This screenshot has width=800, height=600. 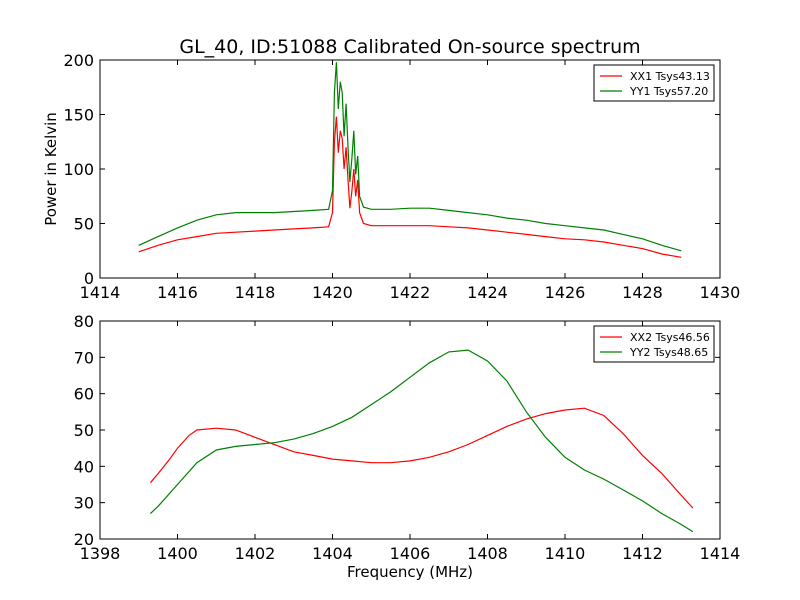 What do you see at coordinates (410, 572) in the screenshot?
I see `x-axis-label: Frequency (MHz)` at bounding box center [410, 572].